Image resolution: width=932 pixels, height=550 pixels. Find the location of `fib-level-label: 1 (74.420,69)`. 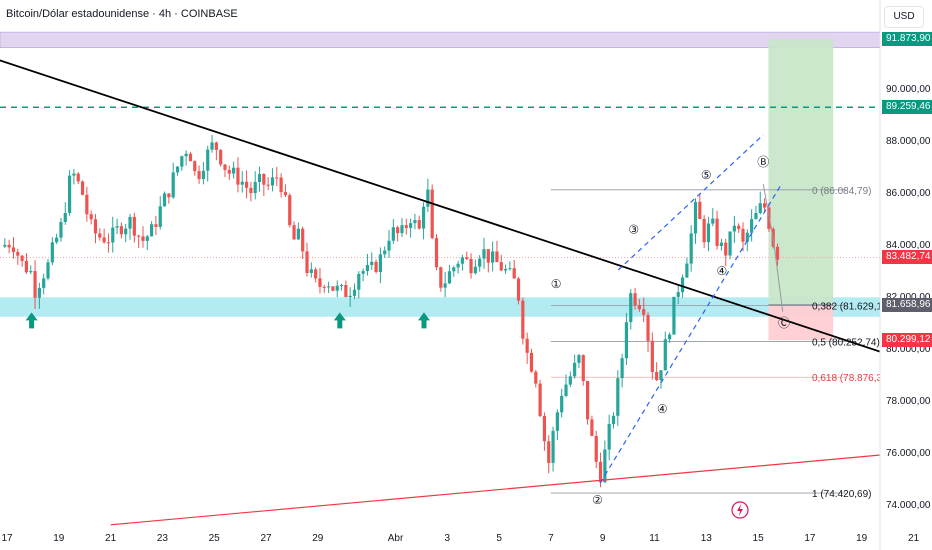

fib-level-label: 1 (74.420,69) is located at coordinates (842, 494).